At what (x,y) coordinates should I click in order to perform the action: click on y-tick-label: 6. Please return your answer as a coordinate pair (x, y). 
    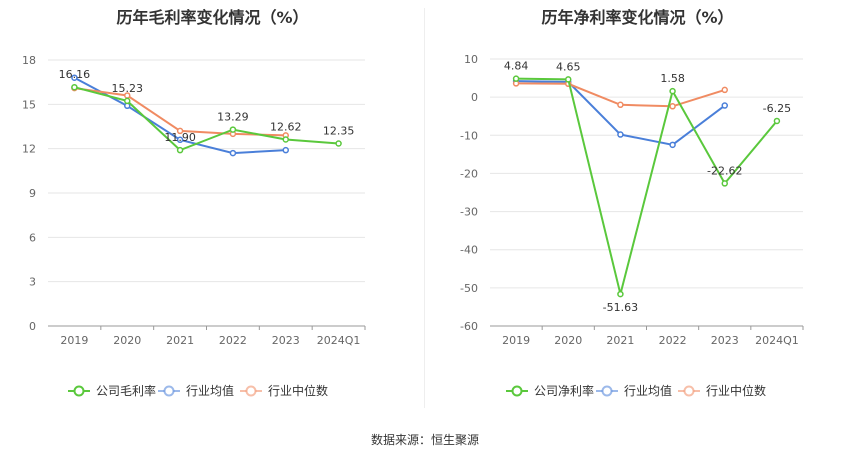
    Looking at the image, I should click on (32, 237).